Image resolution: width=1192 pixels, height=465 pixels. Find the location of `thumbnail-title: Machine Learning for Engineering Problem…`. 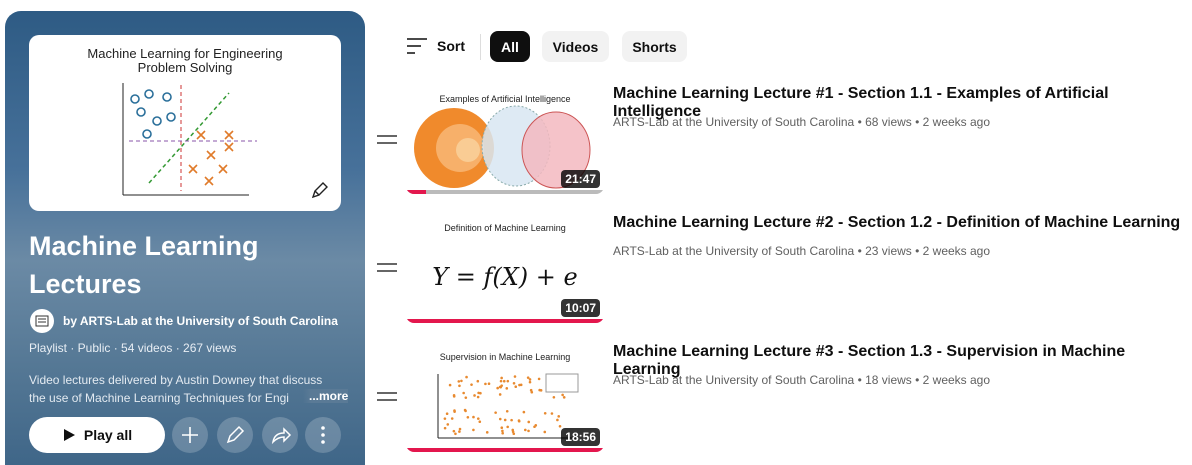

thumbnail-title: Machine Learning for Engineering Problem… is located at coordinates (185, 60).